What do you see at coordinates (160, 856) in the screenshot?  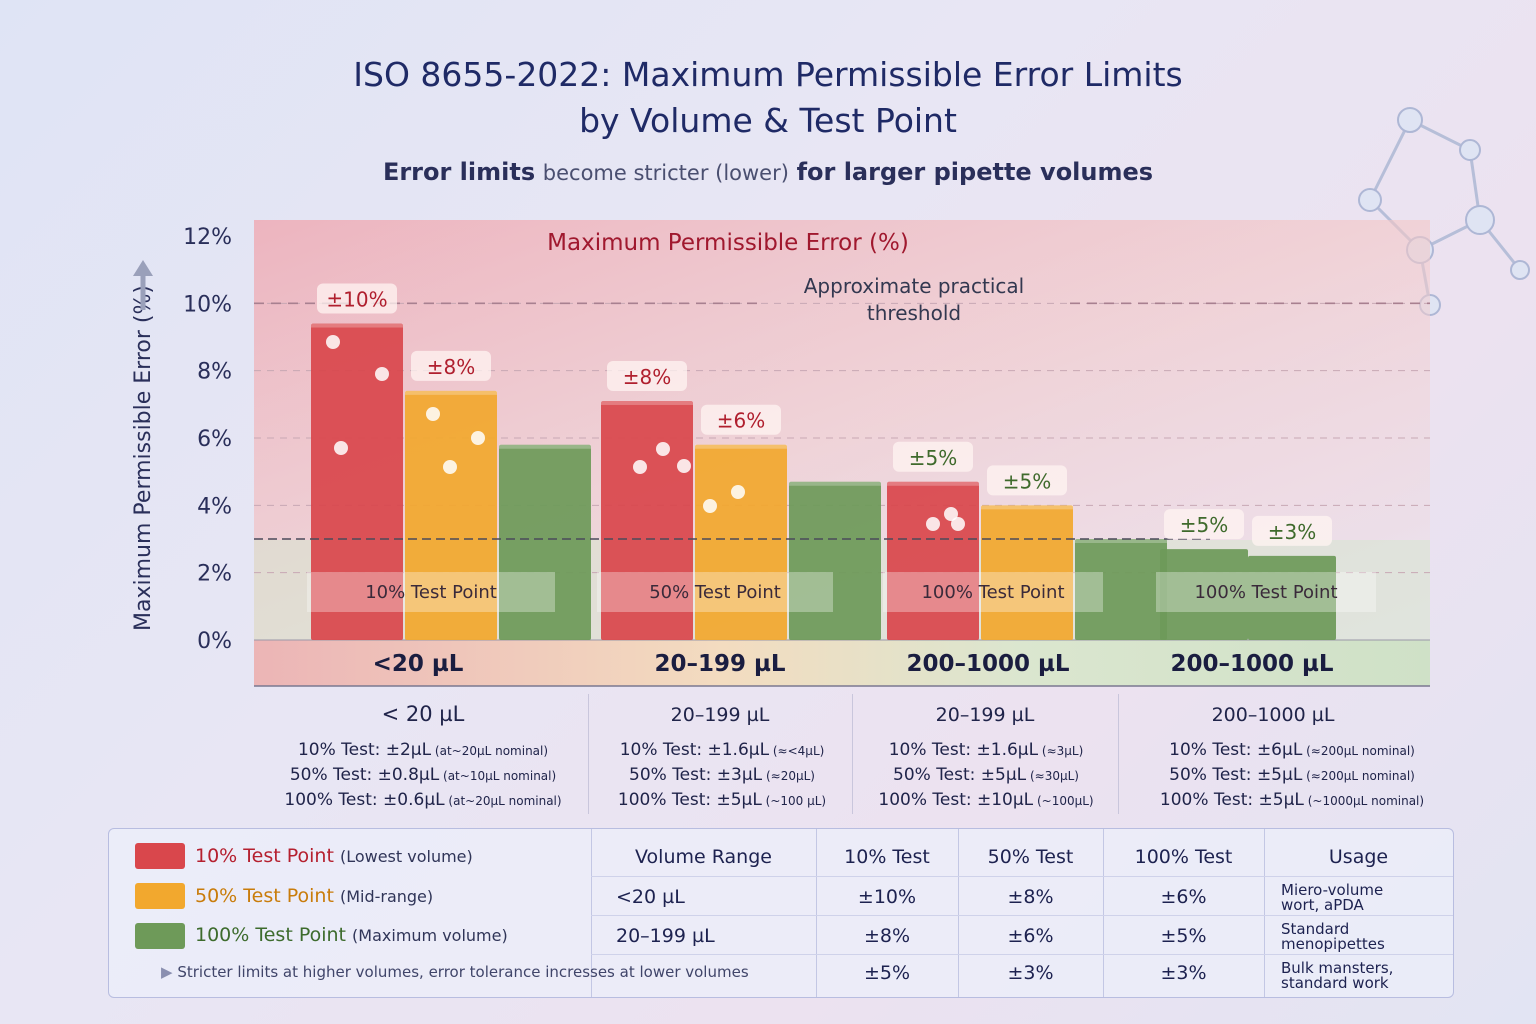 I see `legend-swatch-red` at bounding box center [160, 856].